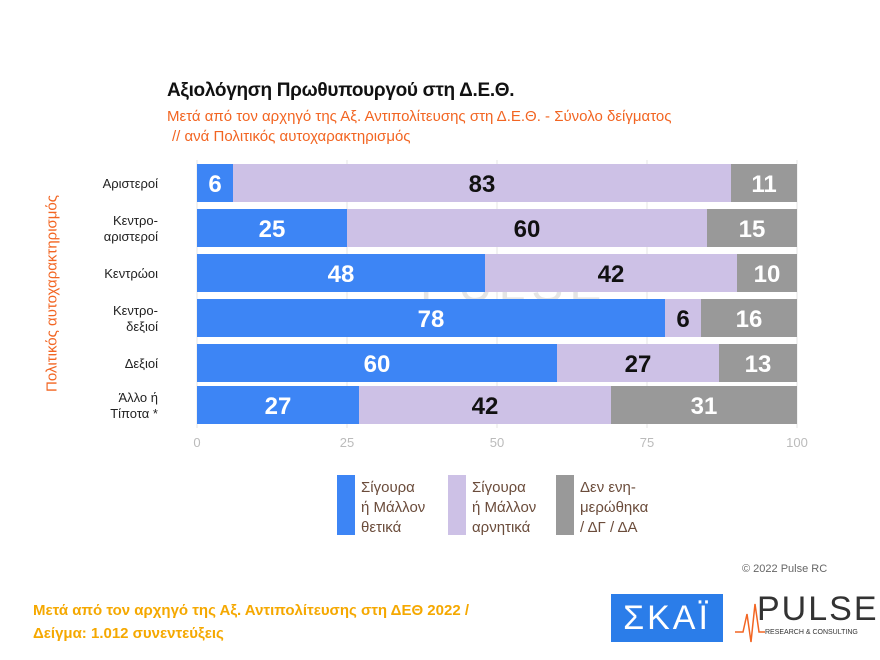 The width and height of the screenshot is (880, 660). I want to click on copyright: © 2022 Pulse RC, so click(785, 569).